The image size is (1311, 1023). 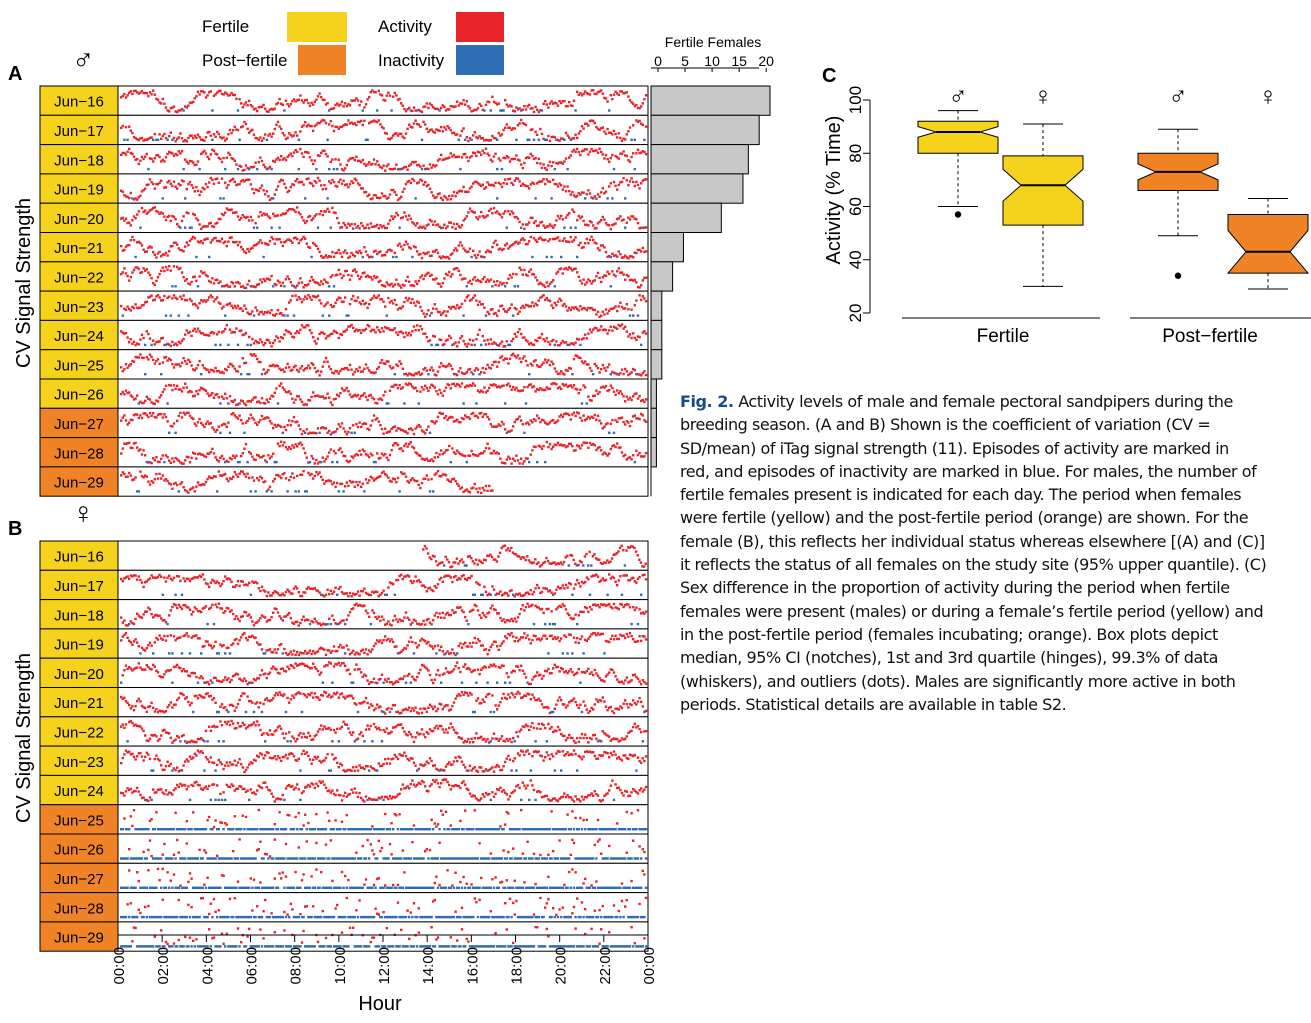 What do you see at coordinates (24, 283) in the screenshot?
I see `panel-a-y-axis-label: CV Signal Strength` at bounding box center [24, 283].